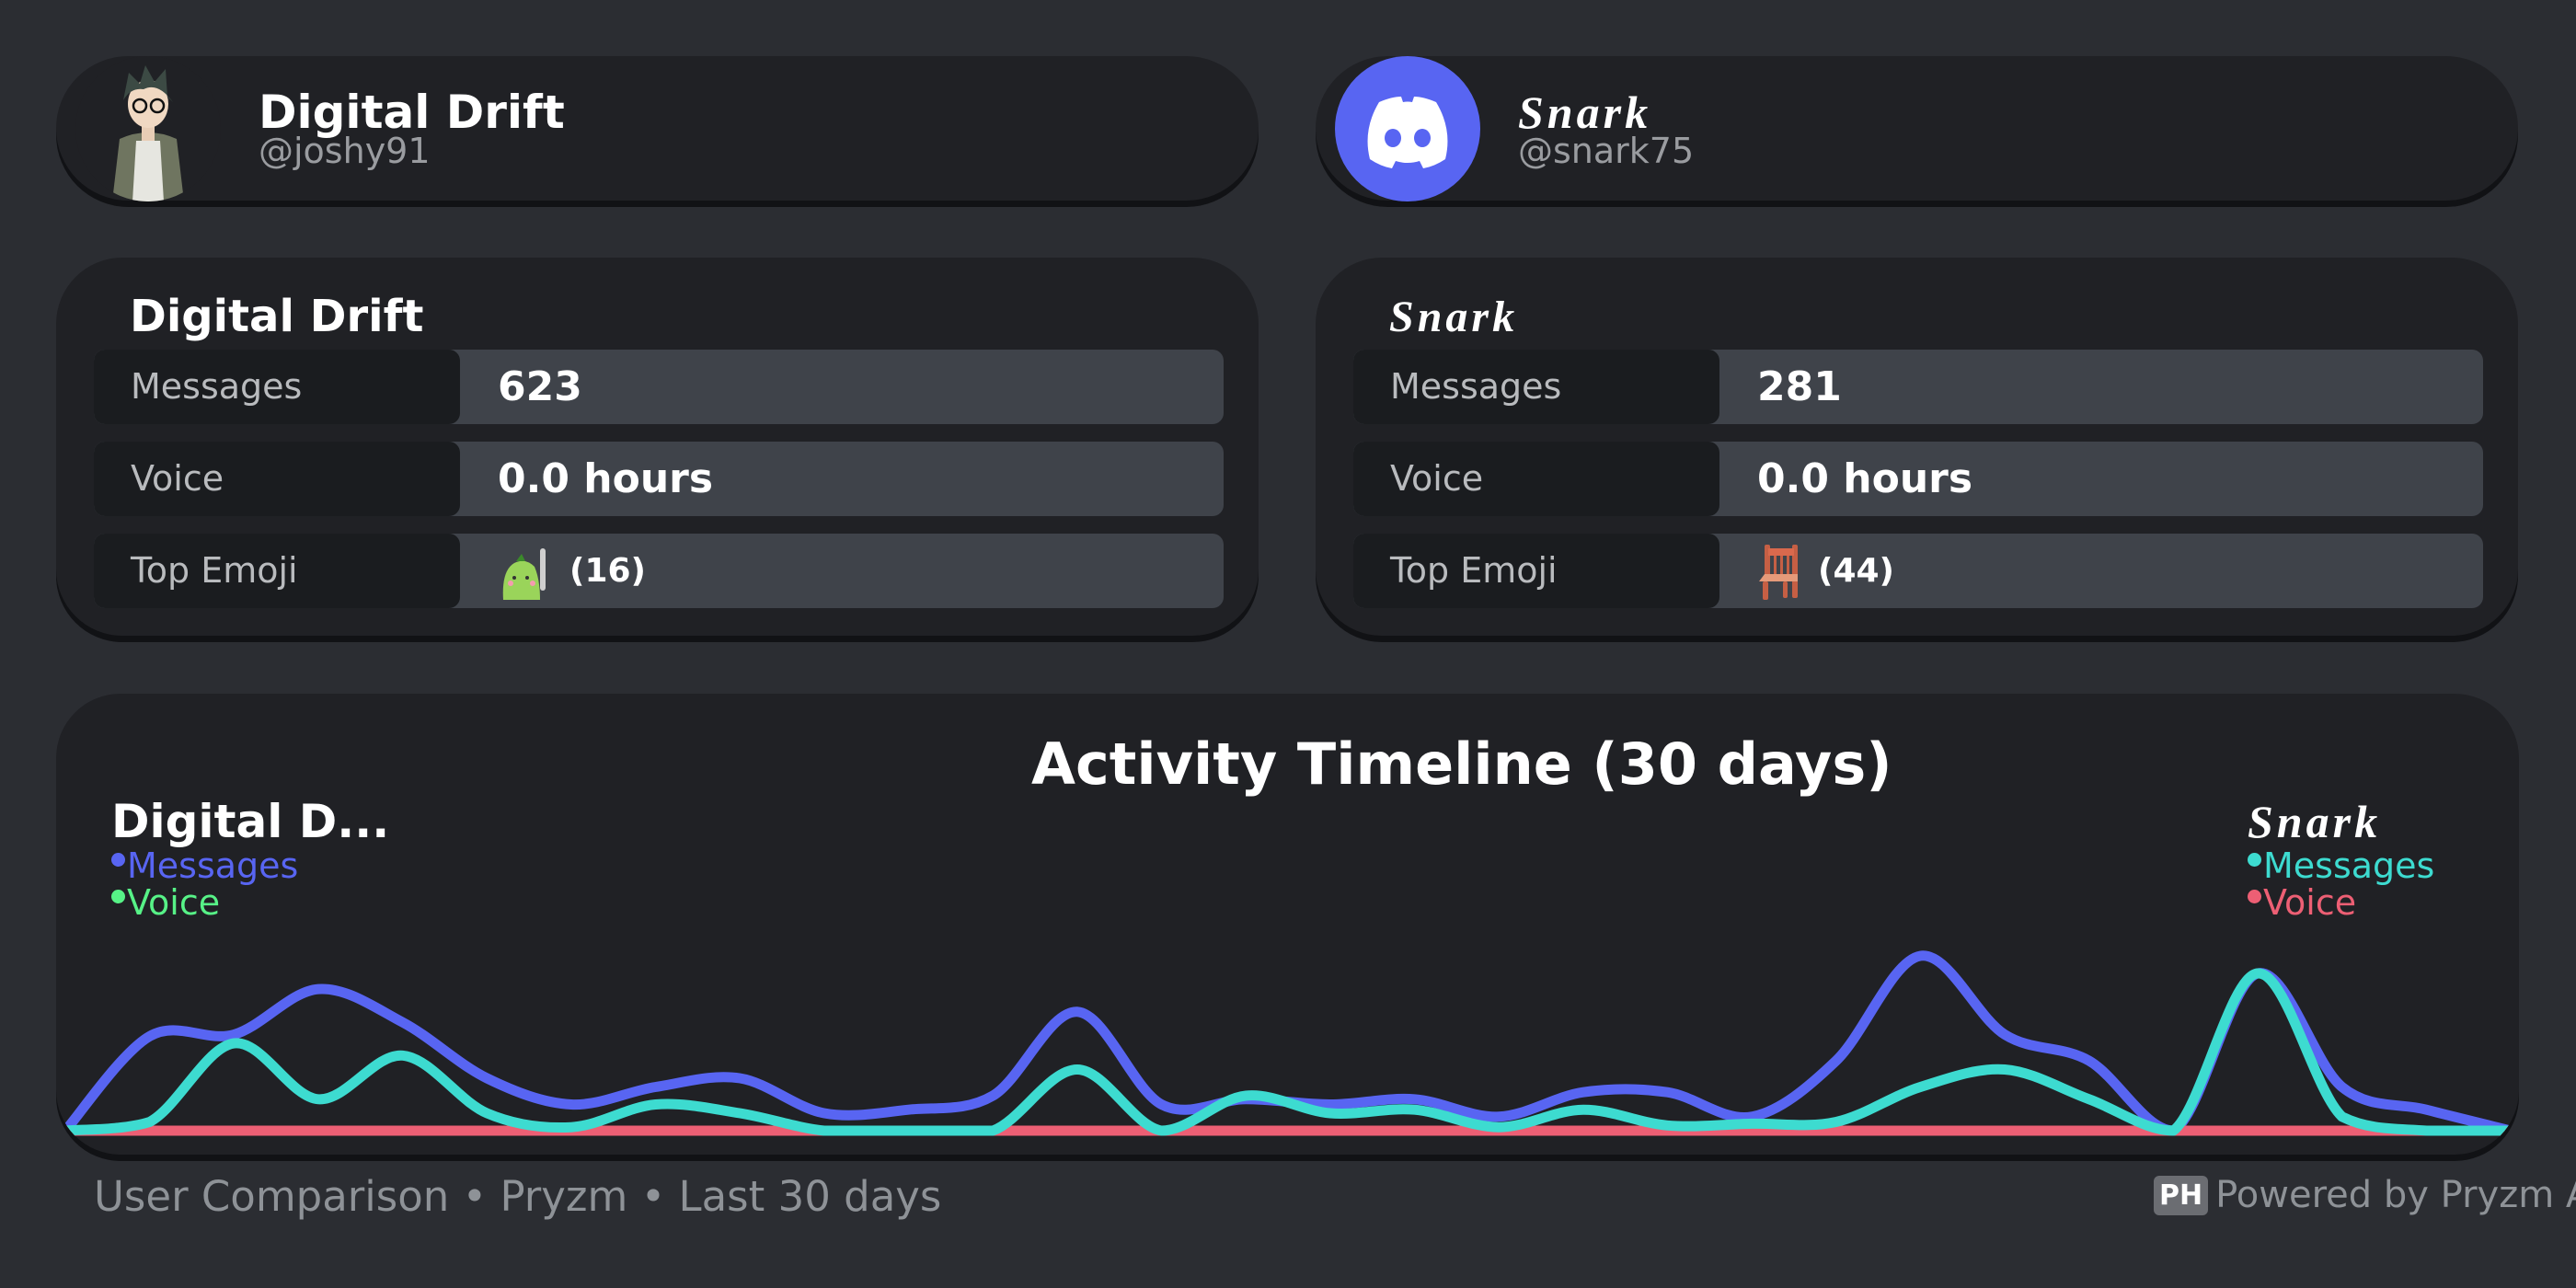 Image resolution: width=2576 pixels, height=1288 pixels. What do you see at coordinates (1918, 387) in the screenshot?
I see `stat-row-messages: Messages 281` at bounding box center [1918, 387].